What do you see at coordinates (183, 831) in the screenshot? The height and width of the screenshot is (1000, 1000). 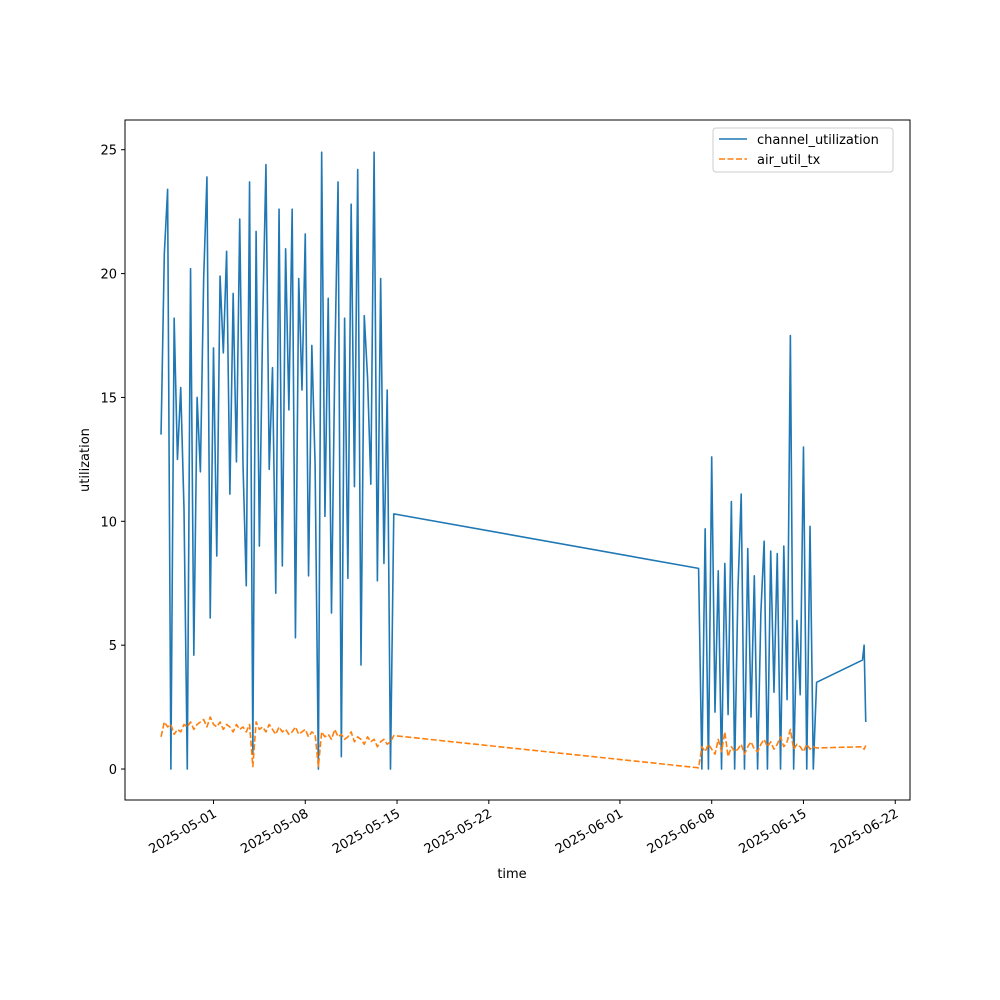 I see `x-tick-label: 2025-05-01` at bounding box center [183, 831].